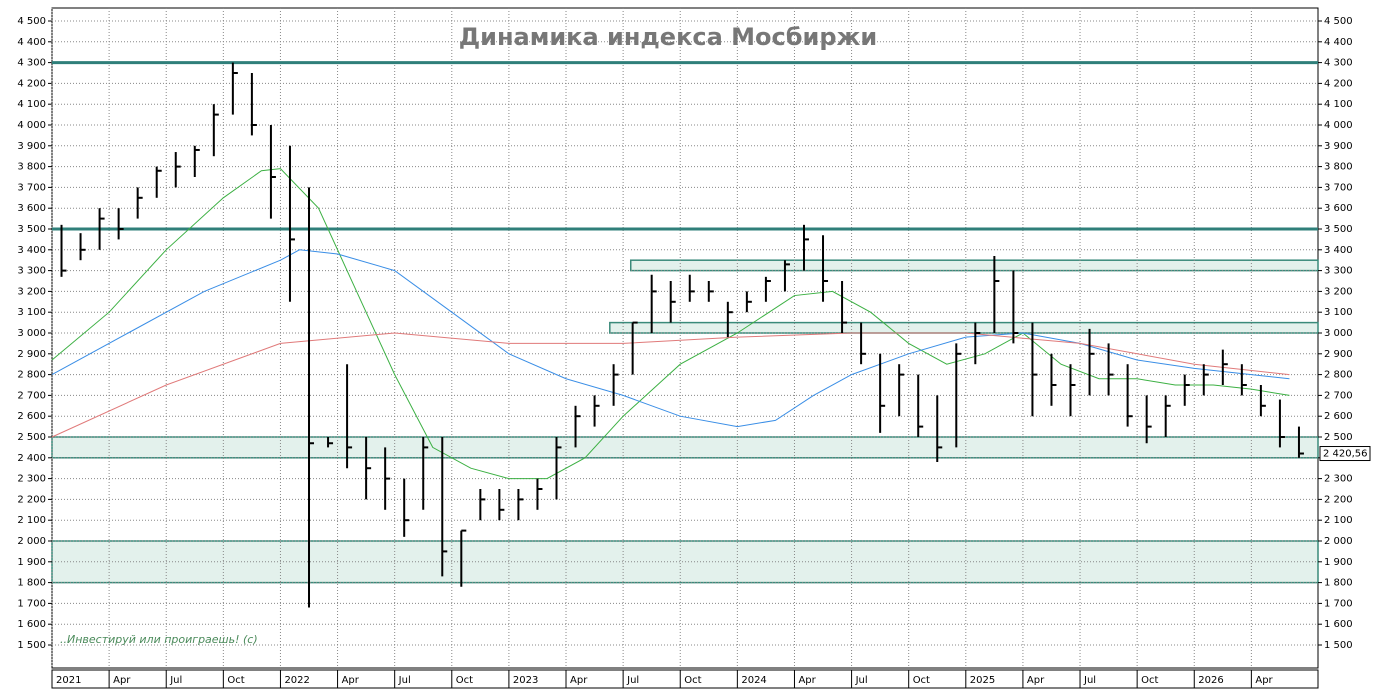 The height and width of the screenshot is (694, 1376). Describe the element at coordinates (68, 680) in the screenshot. I see `x-tick-label: 2021` at that location.